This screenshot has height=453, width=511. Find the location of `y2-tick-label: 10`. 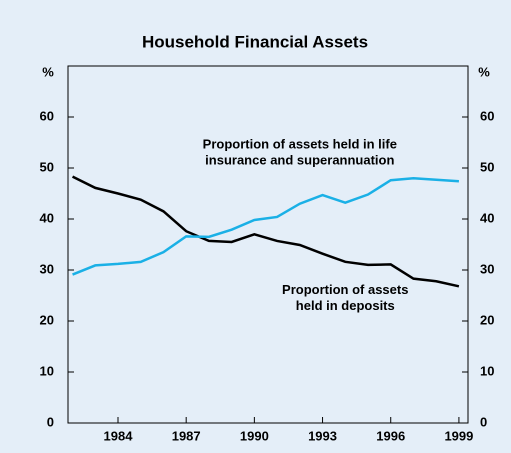

y2-tick-label: 10 is located at coordinates (487, 370).